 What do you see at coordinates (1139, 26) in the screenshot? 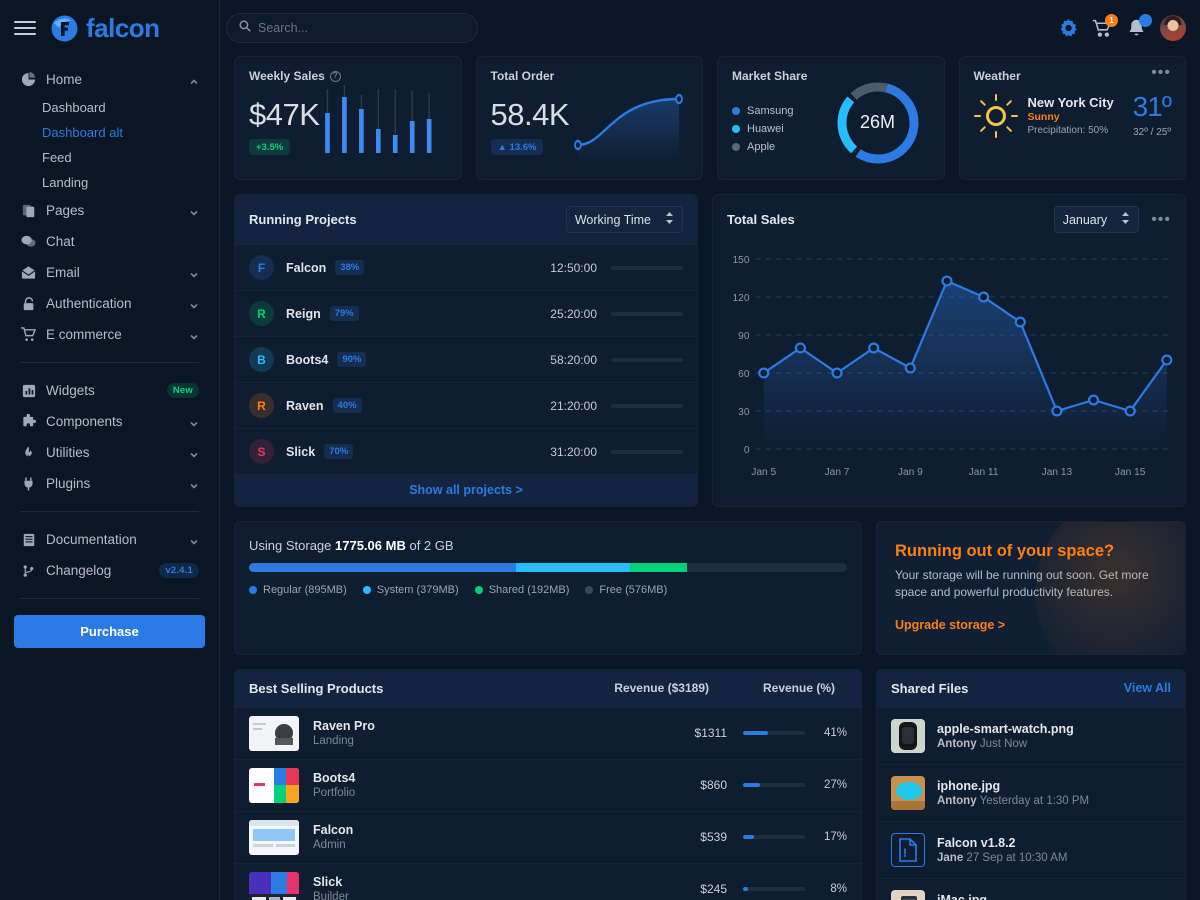
I see `bell-icon` at bounding box center [1139, 26].